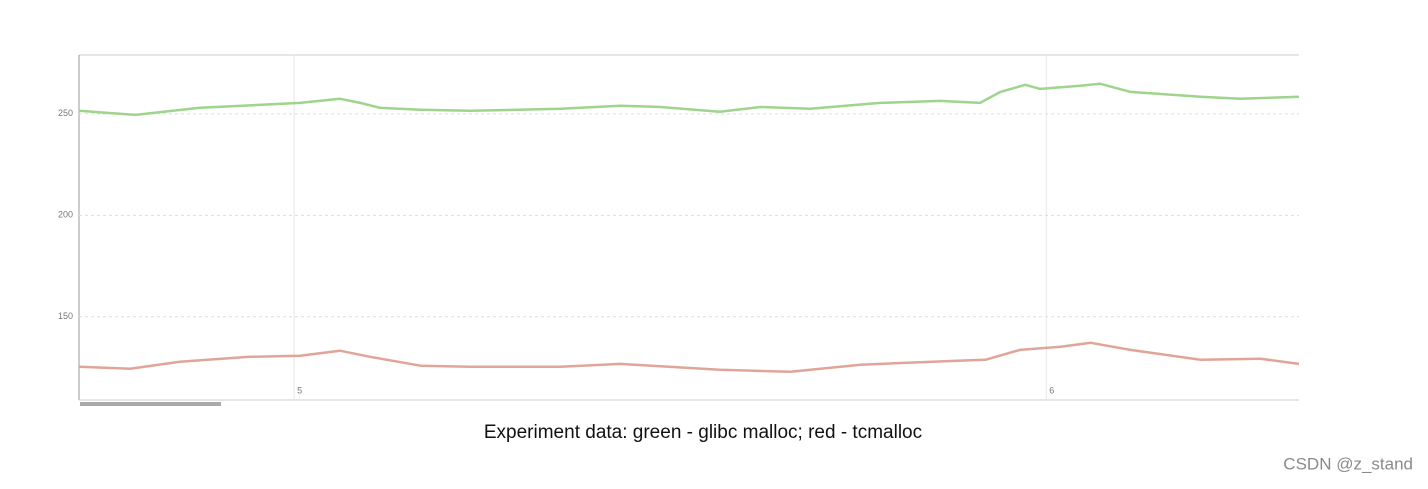  What do you see at coordinates (299, 390) in the screenshot?
I see `x-tick-label: 5` at bounding box center [299, 390].